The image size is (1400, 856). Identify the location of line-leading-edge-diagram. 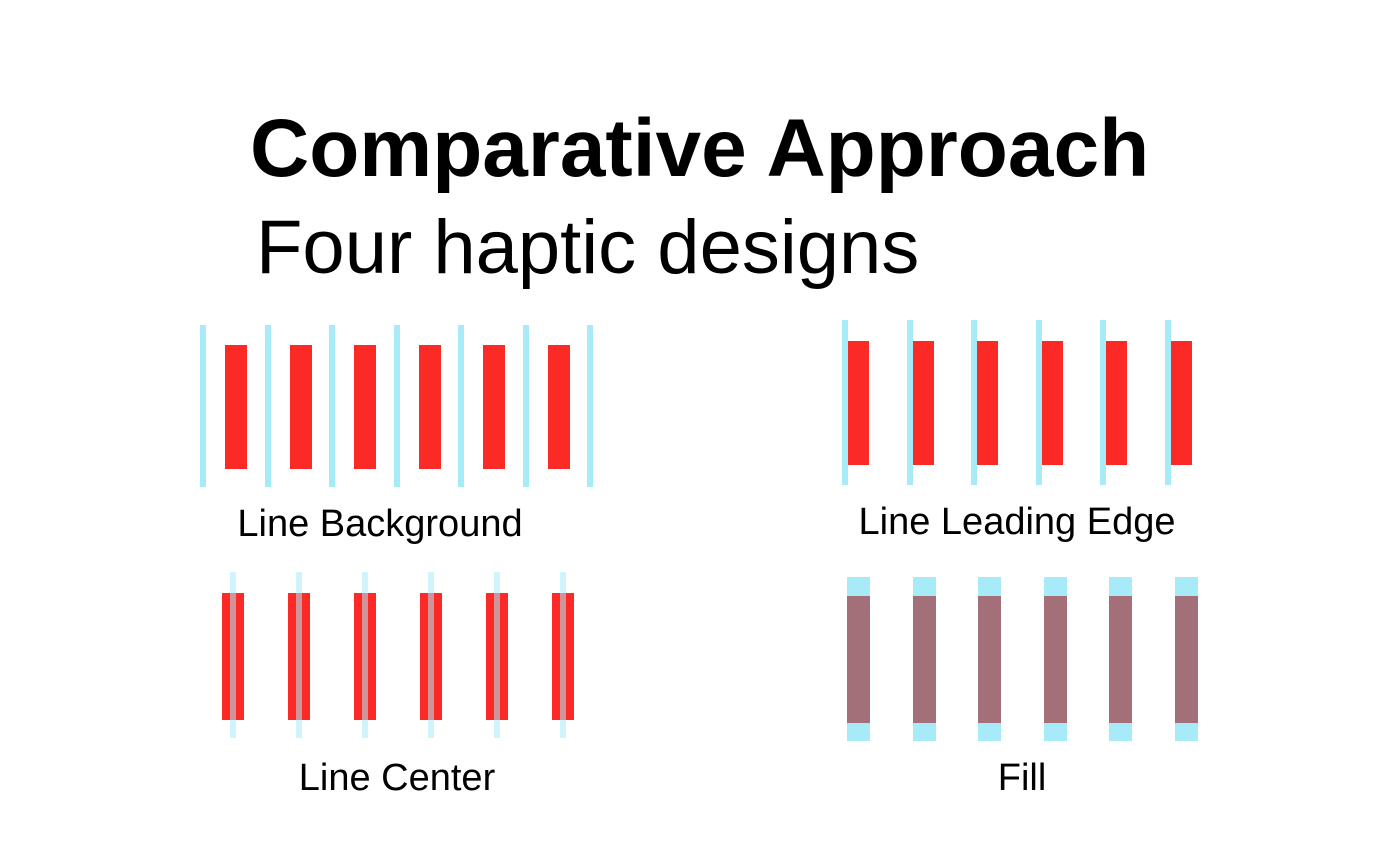
(1020, 404).